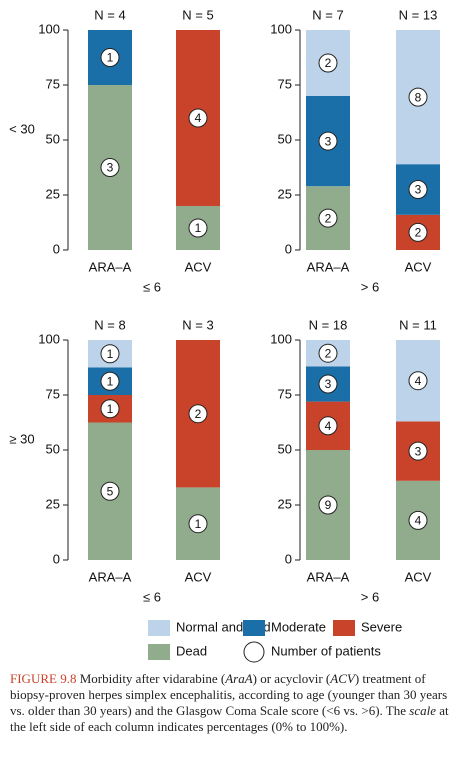 This screenshot has width=460, height=761. I want to click on count-label: 5, so click(110, 491).